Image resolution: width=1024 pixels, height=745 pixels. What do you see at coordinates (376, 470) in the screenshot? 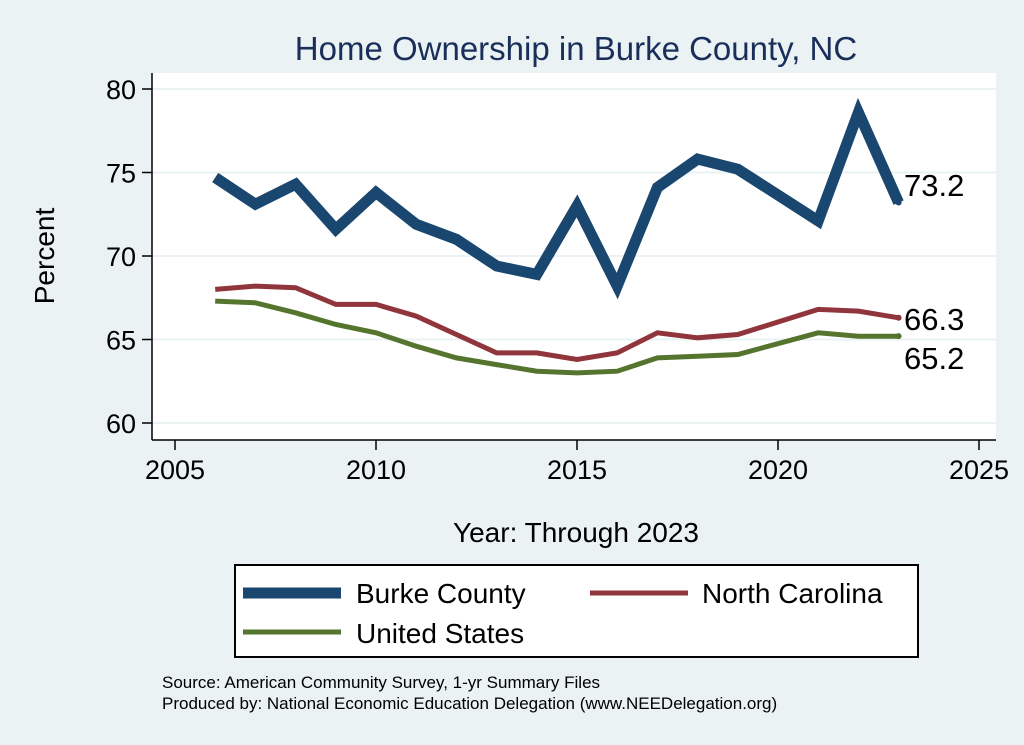
I see `x-tick-label: 2010` at bounding box center [376, 470].